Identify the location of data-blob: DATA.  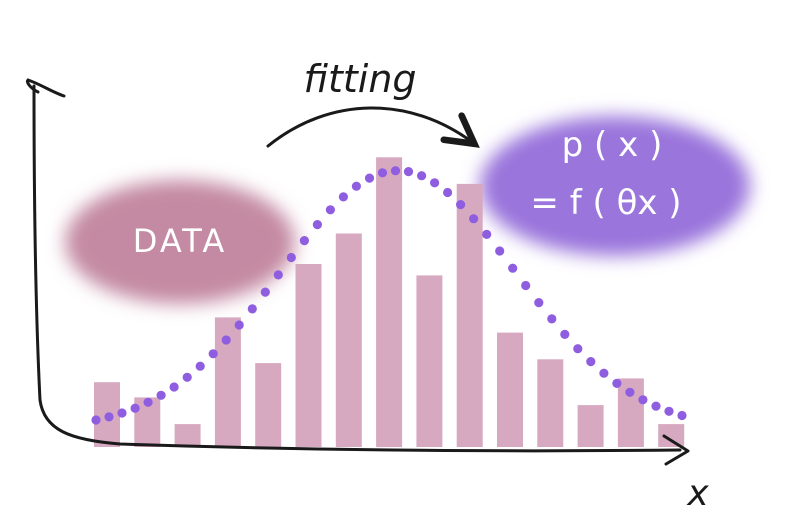
(180, 242).